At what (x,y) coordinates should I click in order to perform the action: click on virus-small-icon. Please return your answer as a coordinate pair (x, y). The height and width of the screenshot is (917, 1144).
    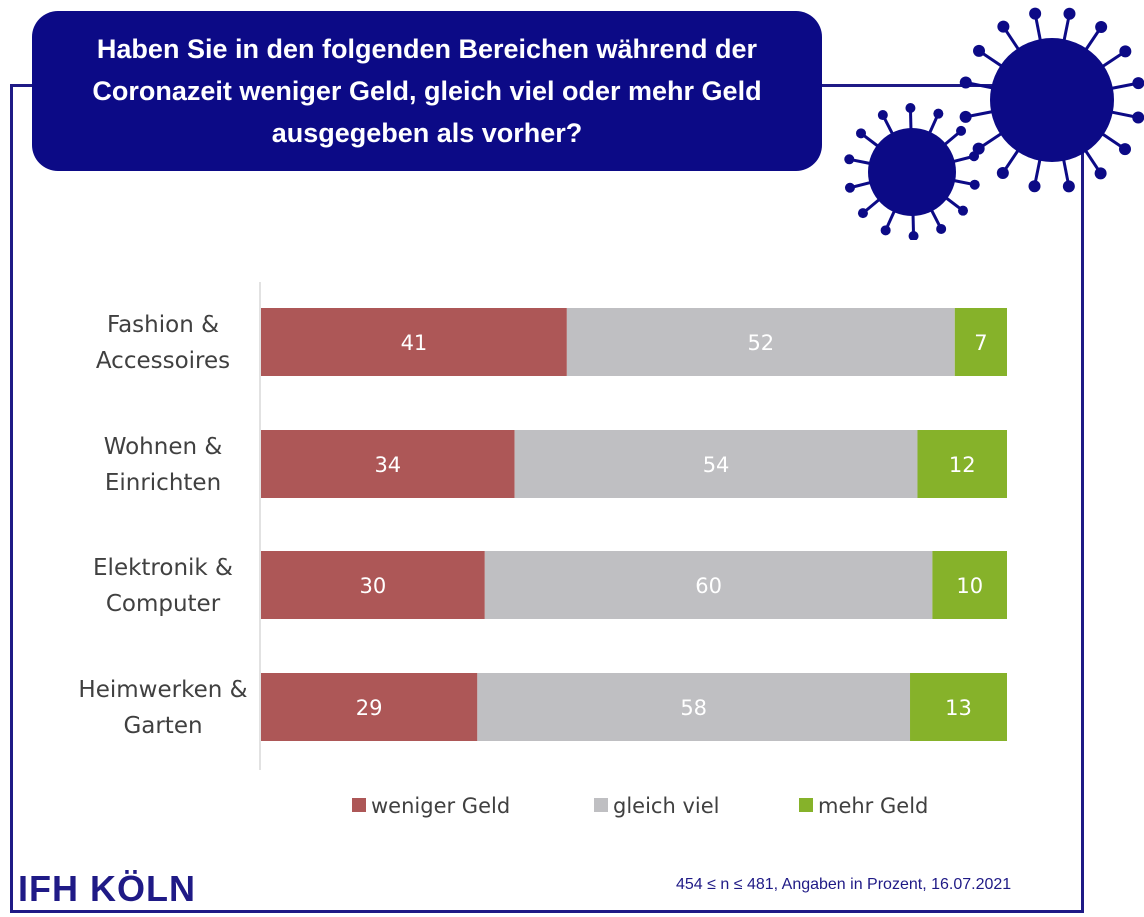
    Looking at the image, I should click on (912, 171).